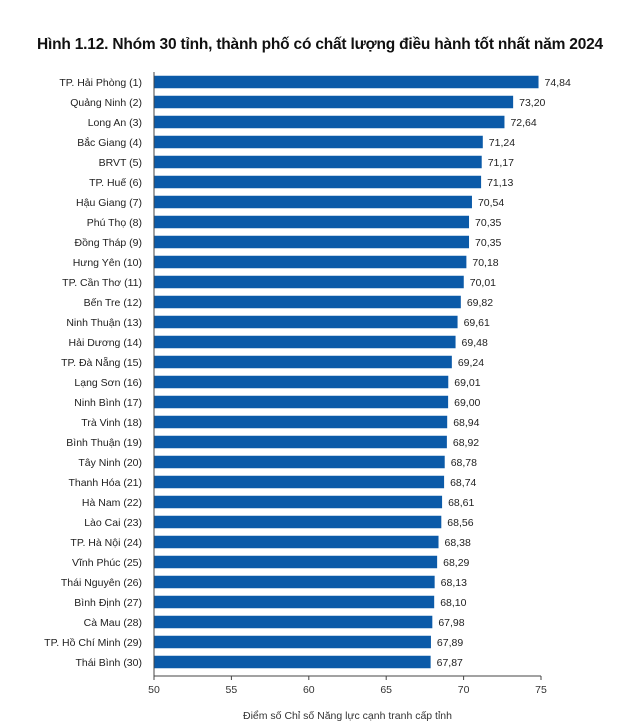  What do you see at coordinates (113, 623) in the screenshot?
I see `category-label: Cà Mau (28)` at bounding box center [113, 623].